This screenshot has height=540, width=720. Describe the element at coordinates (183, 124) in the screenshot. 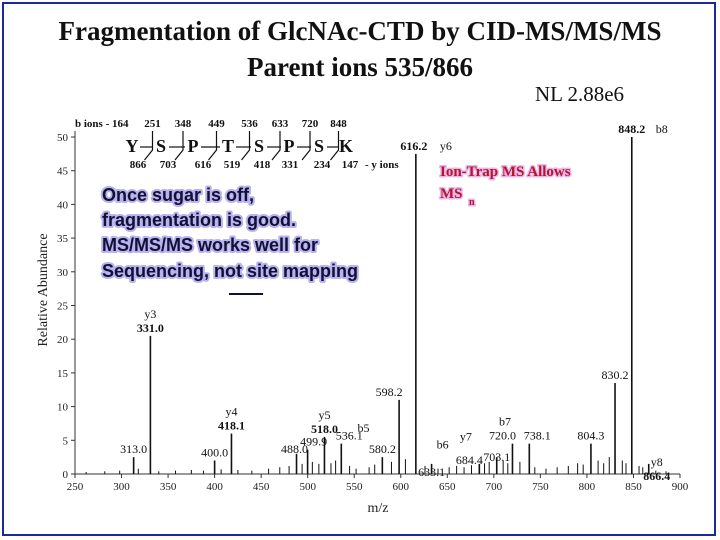

I see `b-ion-value: 348` at that location.